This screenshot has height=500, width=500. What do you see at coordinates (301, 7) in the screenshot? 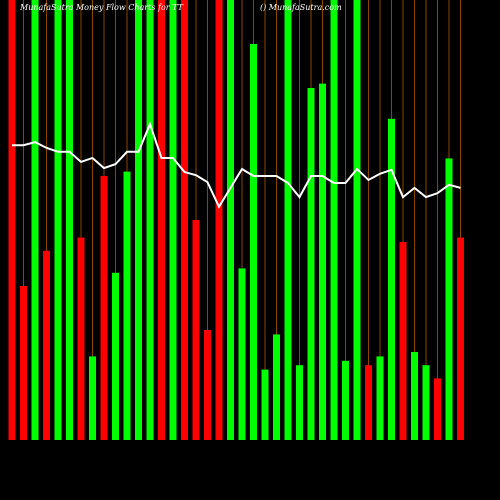
I see `chart-subtitle: () MunafaSutra.com` at bounding box center [301, 7].